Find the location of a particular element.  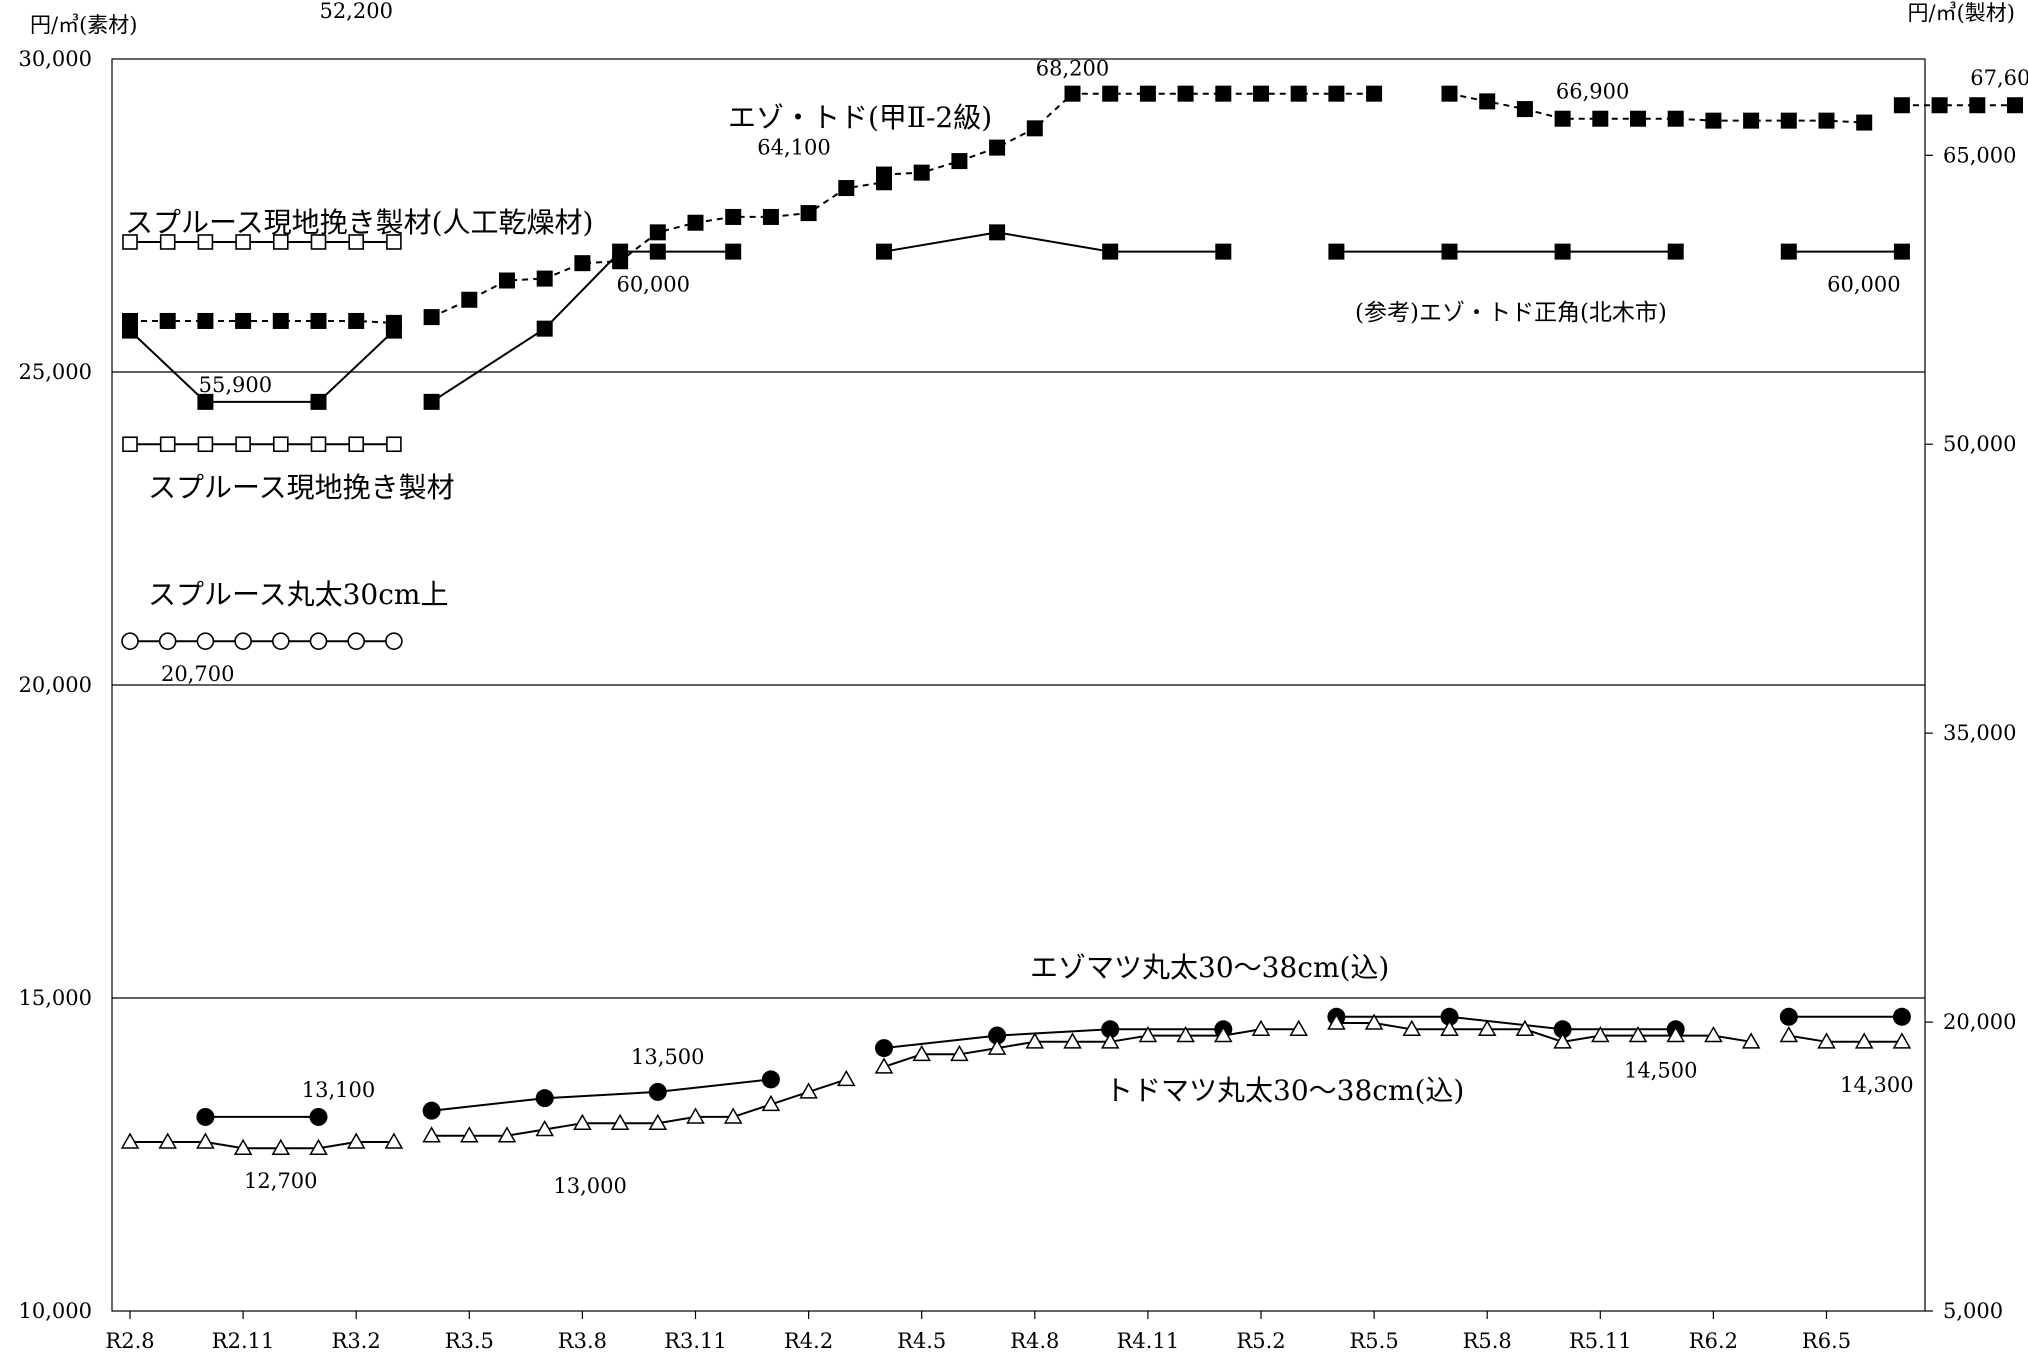

x-tick-label: R4.11 is located at coordinates (1148, 1341).